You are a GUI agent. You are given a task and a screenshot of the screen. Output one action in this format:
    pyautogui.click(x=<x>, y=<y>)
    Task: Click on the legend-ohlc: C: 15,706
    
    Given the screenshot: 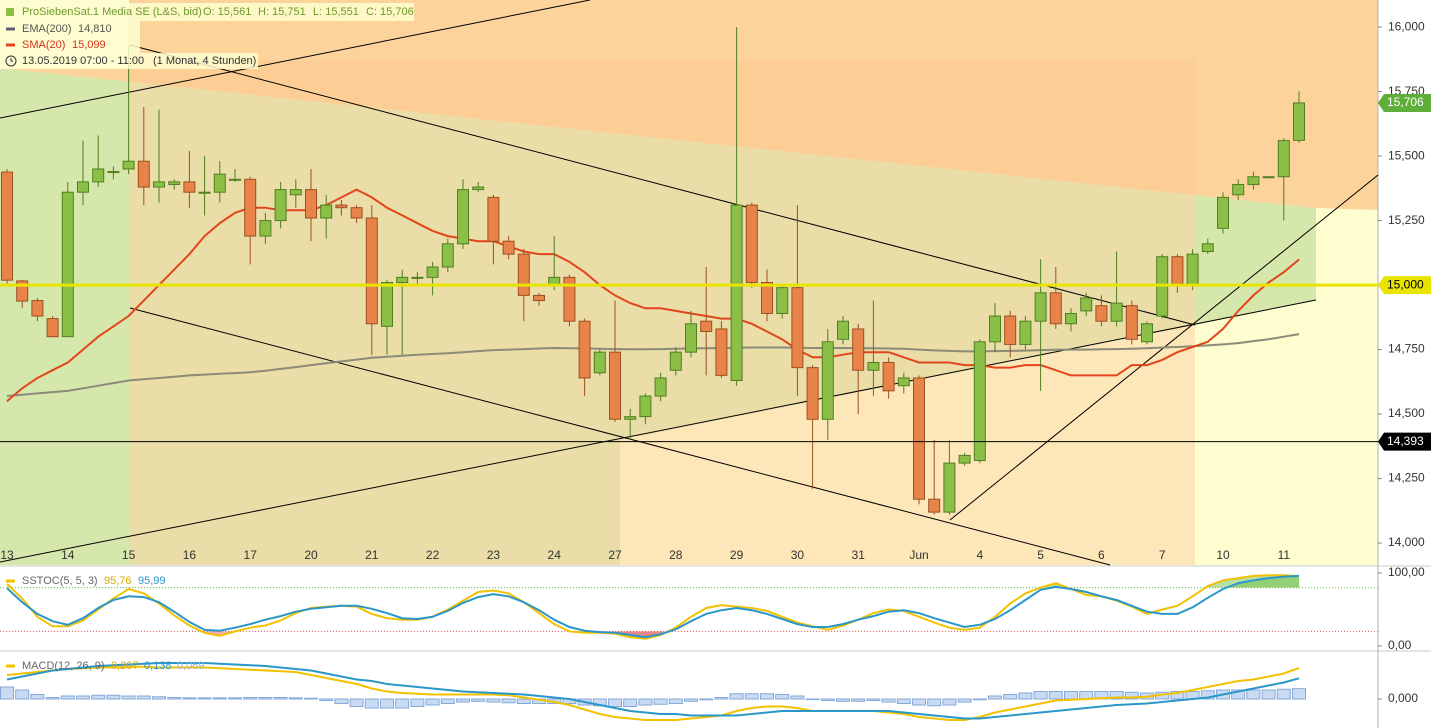 What is the action you would take?
    pyautogui.click(x=390, y=12)
    